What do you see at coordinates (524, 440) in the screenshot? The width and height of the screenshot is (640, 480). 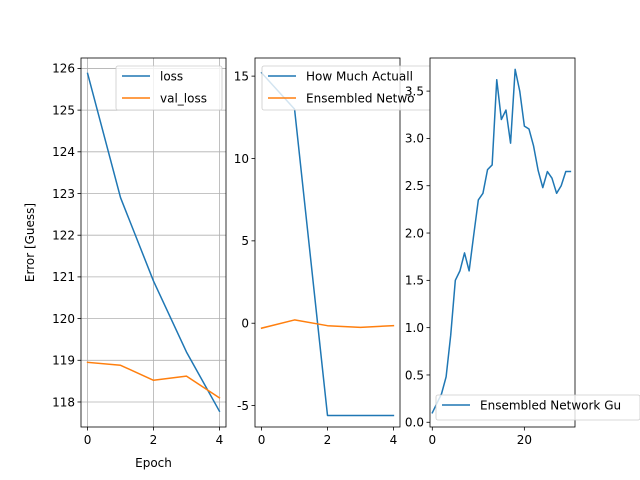 I see `x-tick-label: 20` at bounding box center [524, 440].